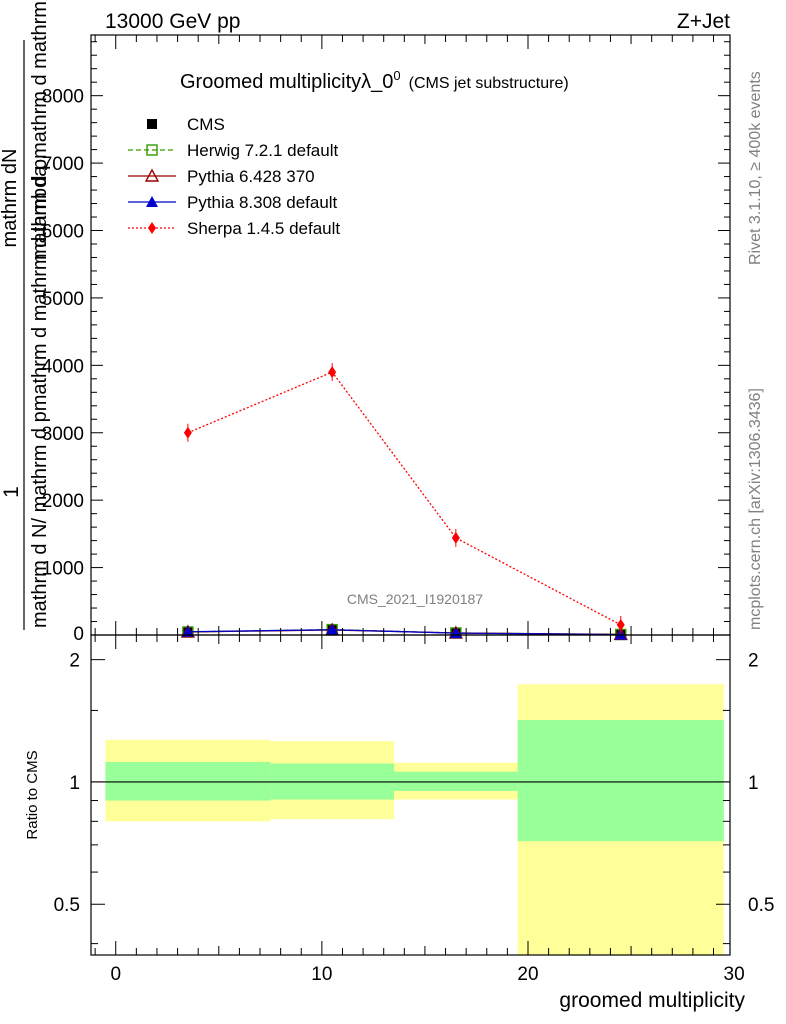 The width and height of the screenshot is (786, 1024). What do you see at coordinates (10, 198) in the screenshot?
I see `y-label-numerator: mathrm dN` at bounding box center [10, 198].